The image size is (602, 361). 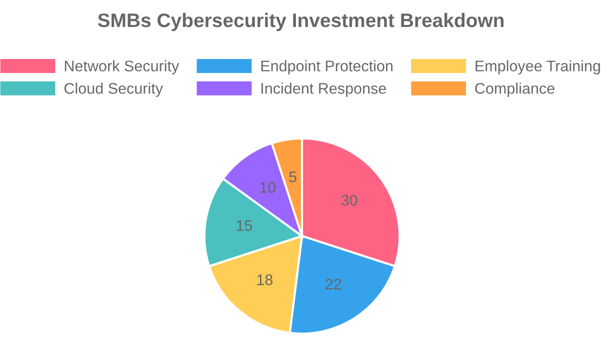 I want to click on legend-label: Network Security, so click(x=122, y=67).